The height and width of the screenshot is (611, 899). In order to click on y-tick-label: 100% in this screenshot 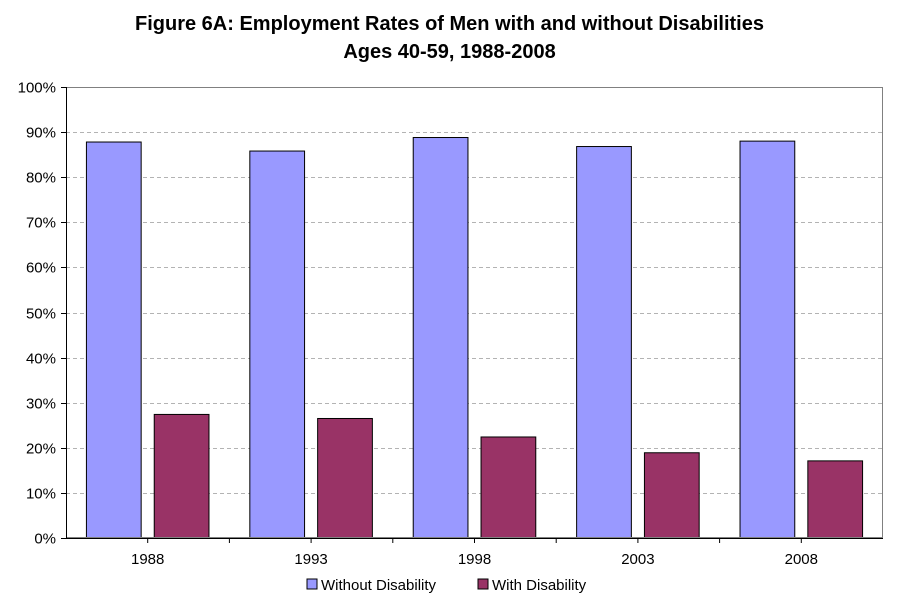, I will do `click(37, 88)`.